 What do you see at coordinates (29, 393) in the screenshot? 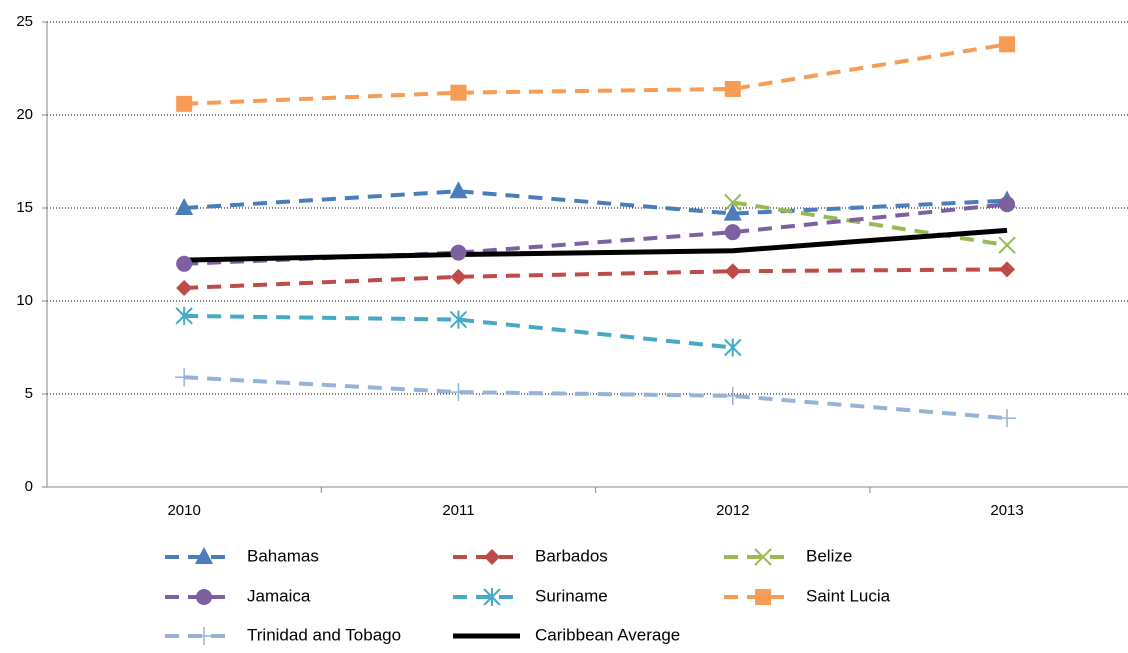
I see `y-tick-label: 5` at bounding box center [29, 393].